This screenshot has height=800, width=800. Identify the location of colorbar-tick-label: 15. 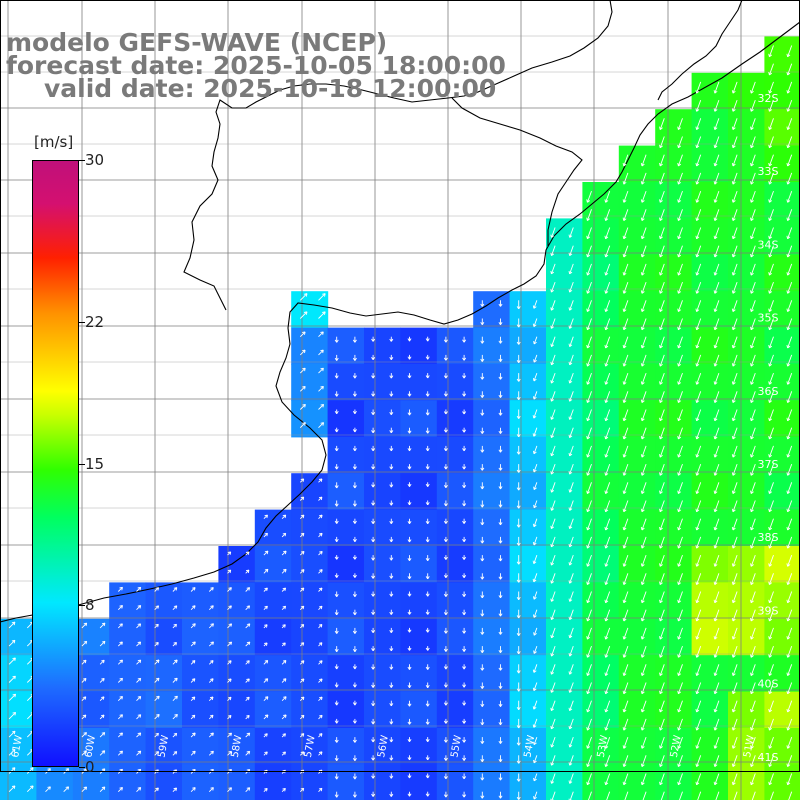
(95, 463).